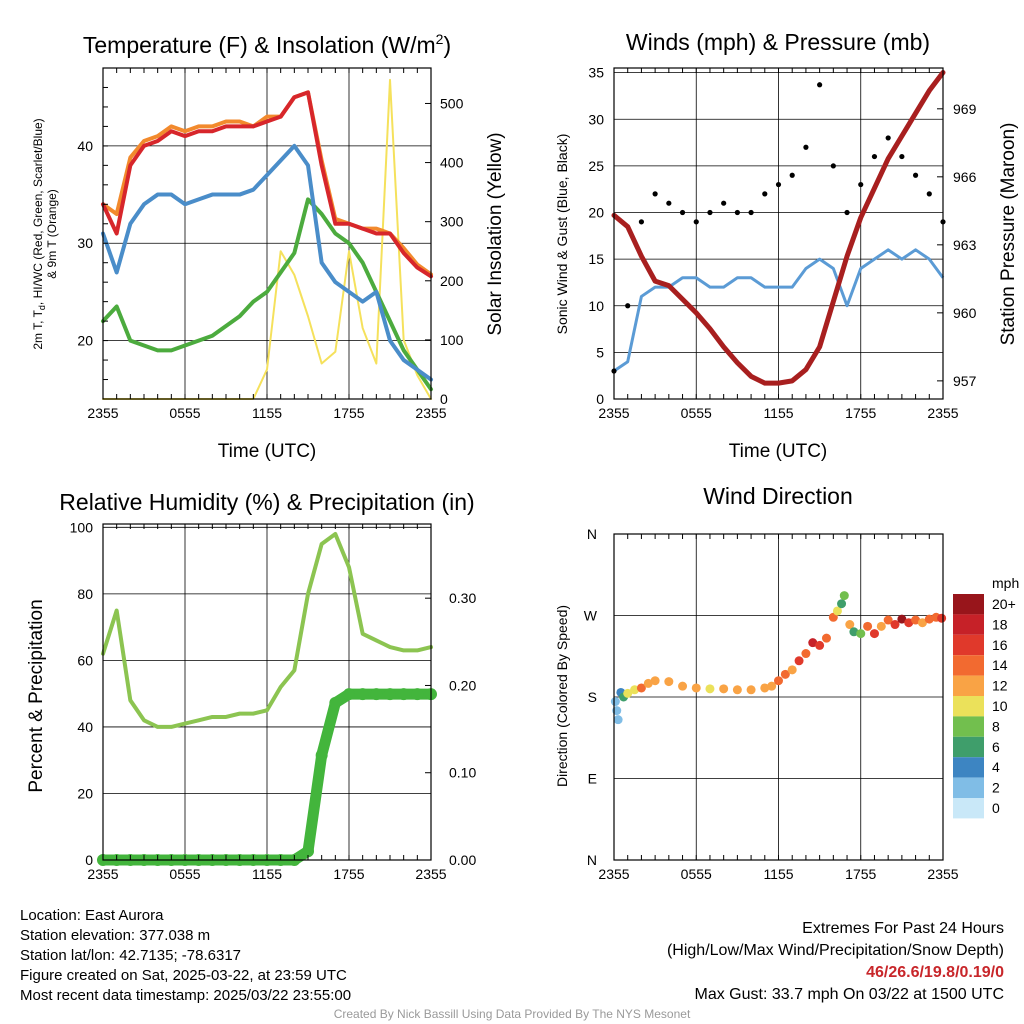 Image resolution: width=1024 pixels, height=1024 pixels. I want to click on y2-tick-label: 200, so click(452, 281).